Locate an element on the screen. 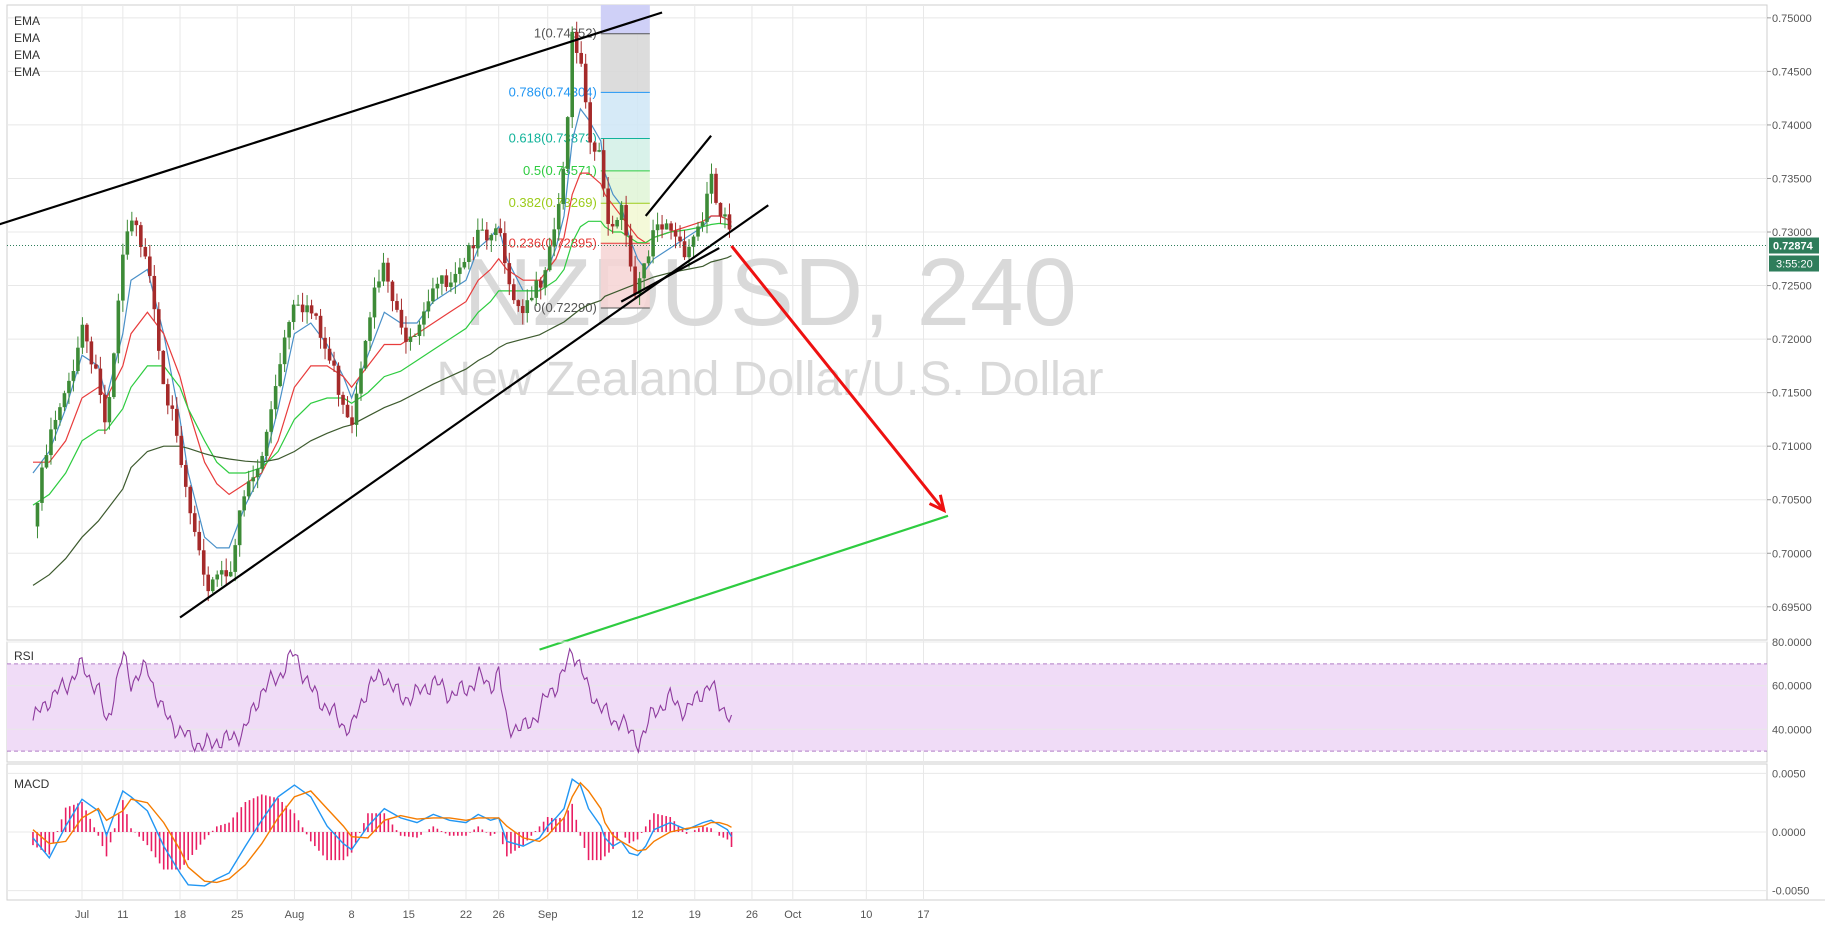  indicator-legend: EMA EMA EMA EMA is located at coordinates (27, 46).